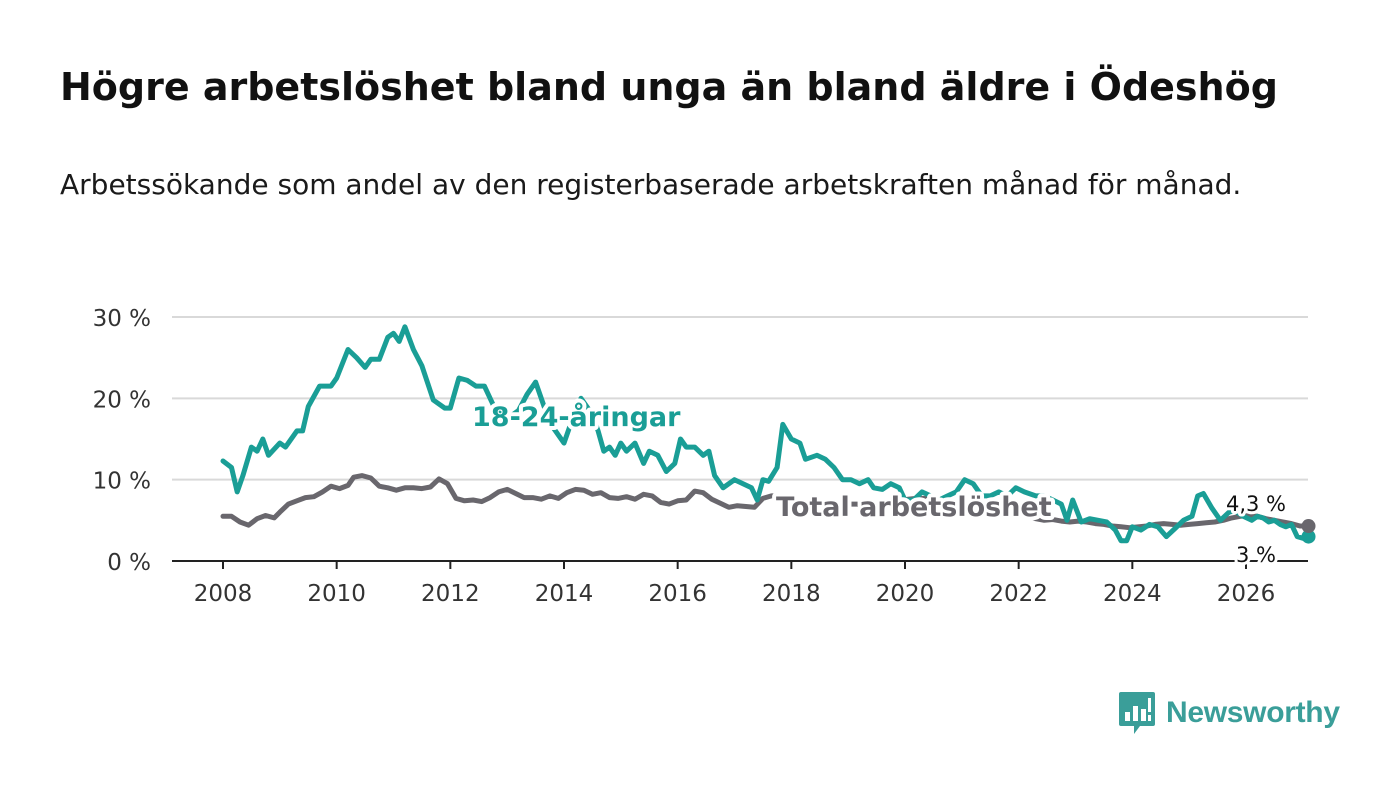  Describe the element at coordinates (129, 563) in the screenshot. I see `y-tick-label: 0 %` at that location.